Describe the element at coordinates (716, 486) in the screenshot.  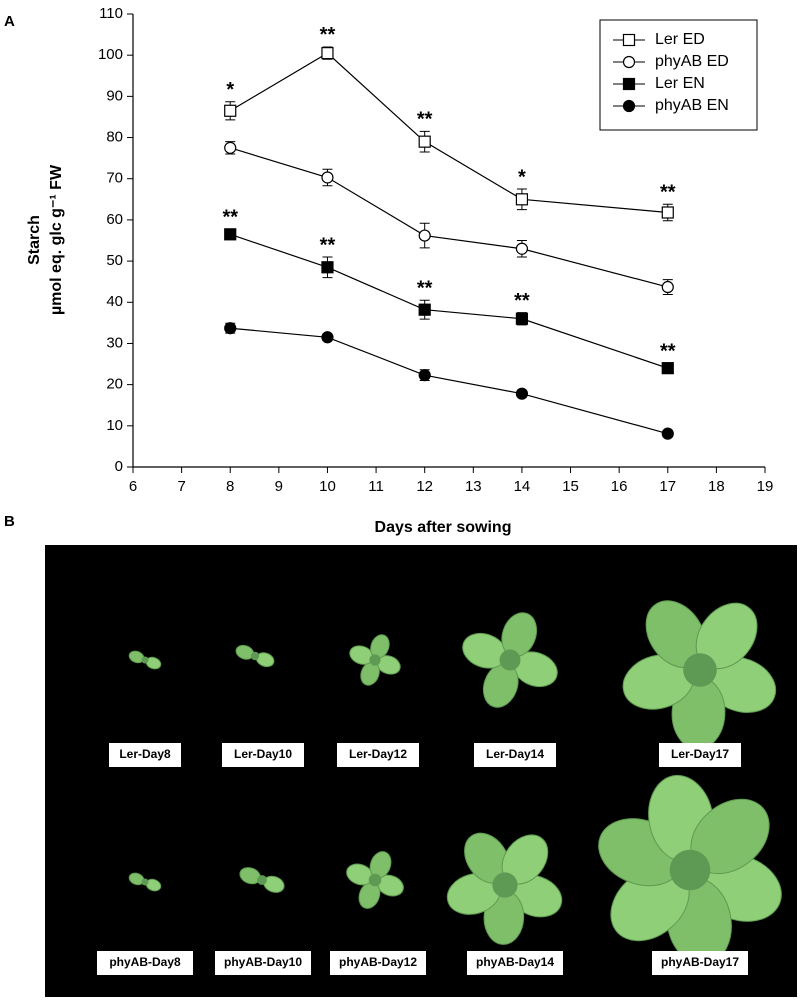
I see `x-tick-label: 18` at that location.